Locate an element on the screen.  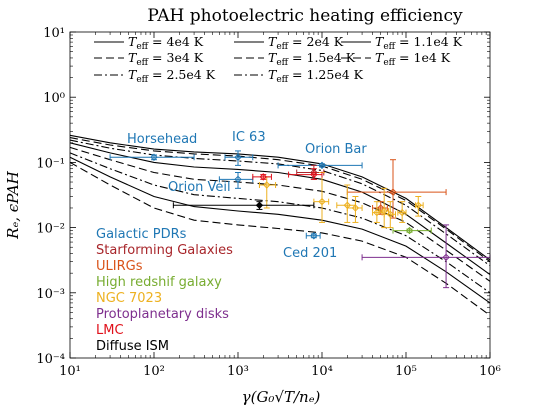
legend-entry: Teff = 1e4 K is located at coordinates (413, 59).